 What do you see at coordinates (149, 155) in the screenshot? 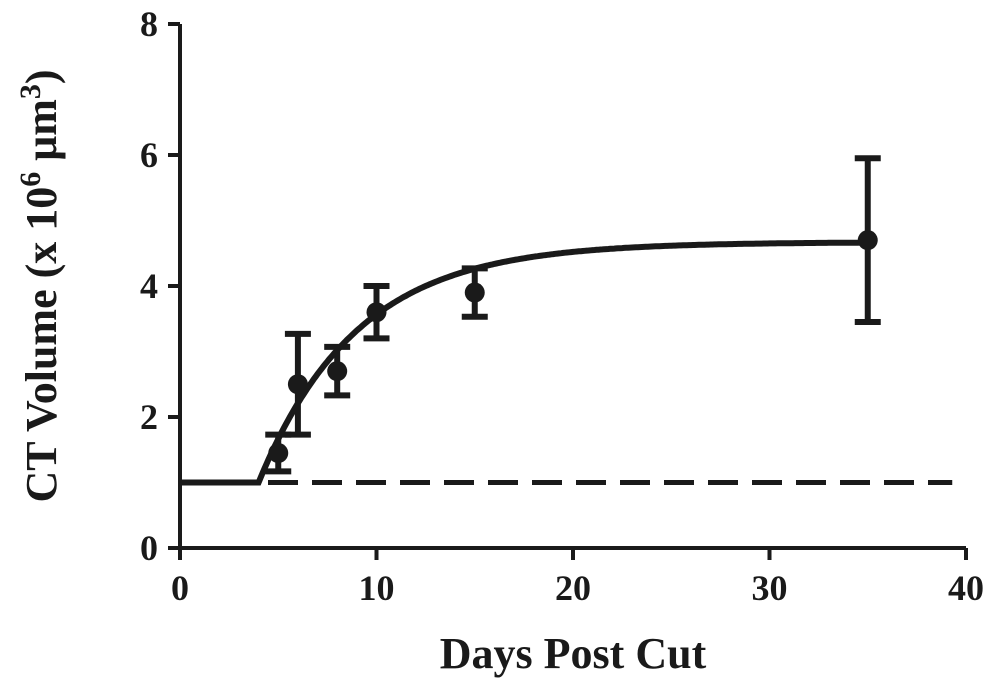
I see `y-tick-label: 6` at bounding box center [149, 155].